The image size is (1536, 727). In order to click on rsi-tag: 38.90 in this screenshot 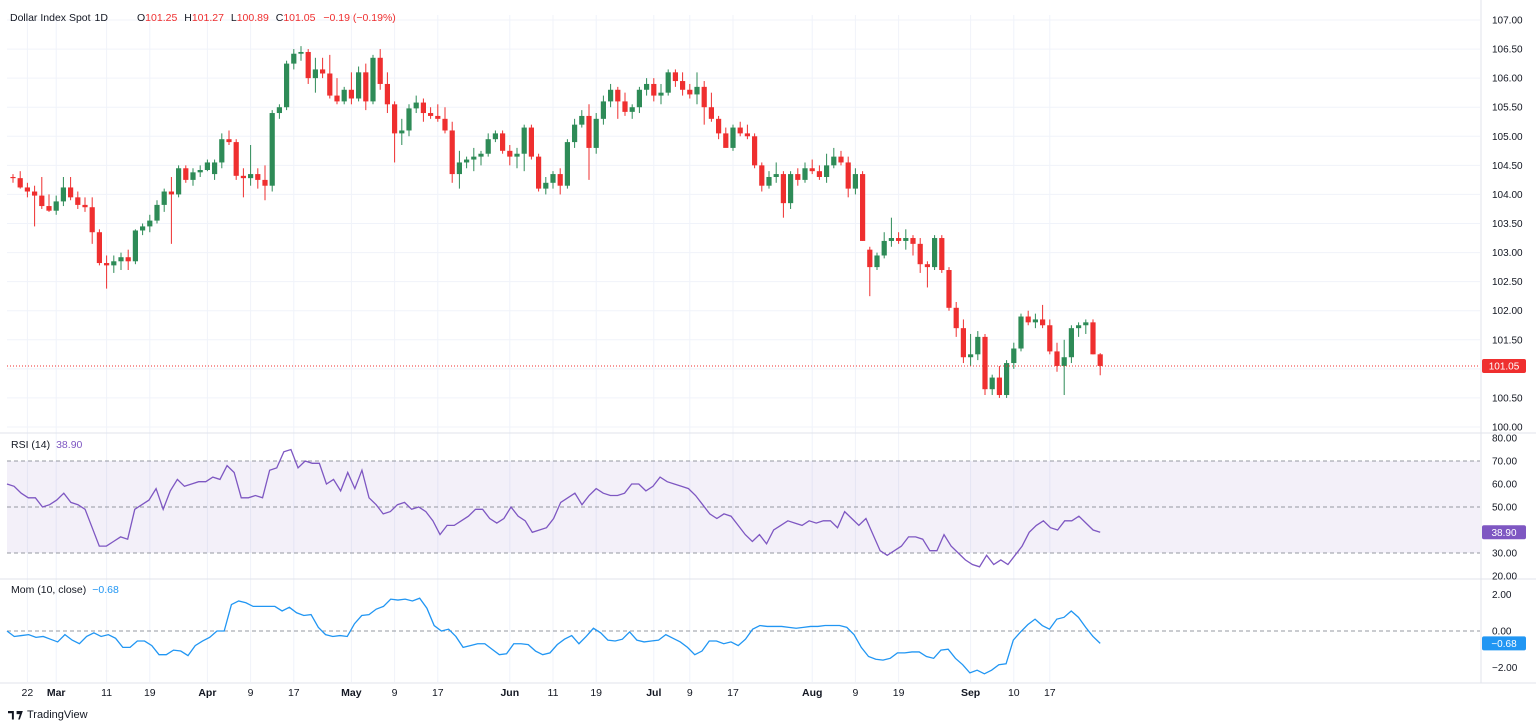, I will do `click(1503, 533)`.